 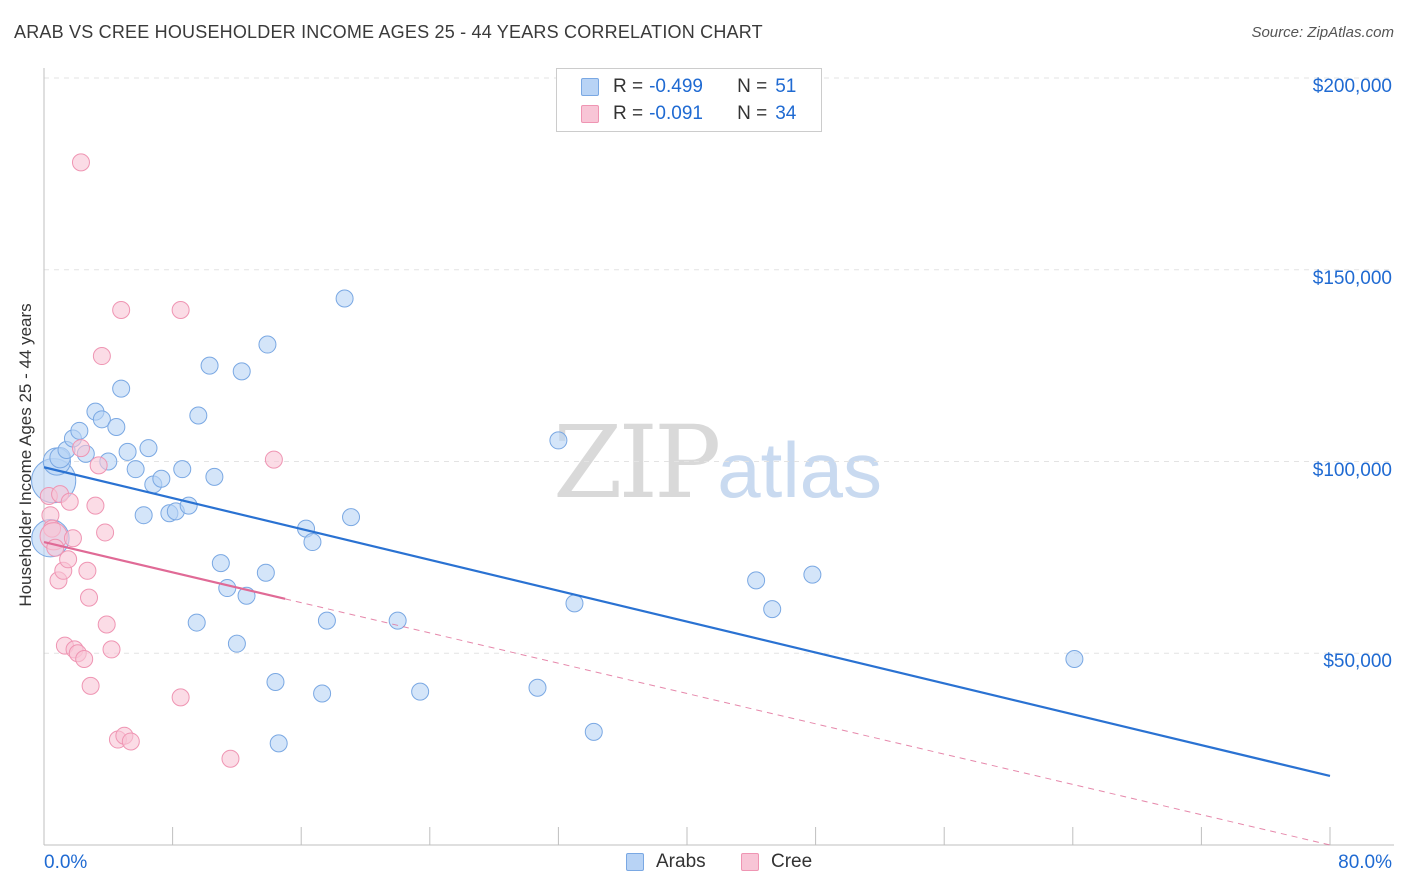 I want to click on source-label: Source: ZipAtlas.com, so click(x=1322, y=32).